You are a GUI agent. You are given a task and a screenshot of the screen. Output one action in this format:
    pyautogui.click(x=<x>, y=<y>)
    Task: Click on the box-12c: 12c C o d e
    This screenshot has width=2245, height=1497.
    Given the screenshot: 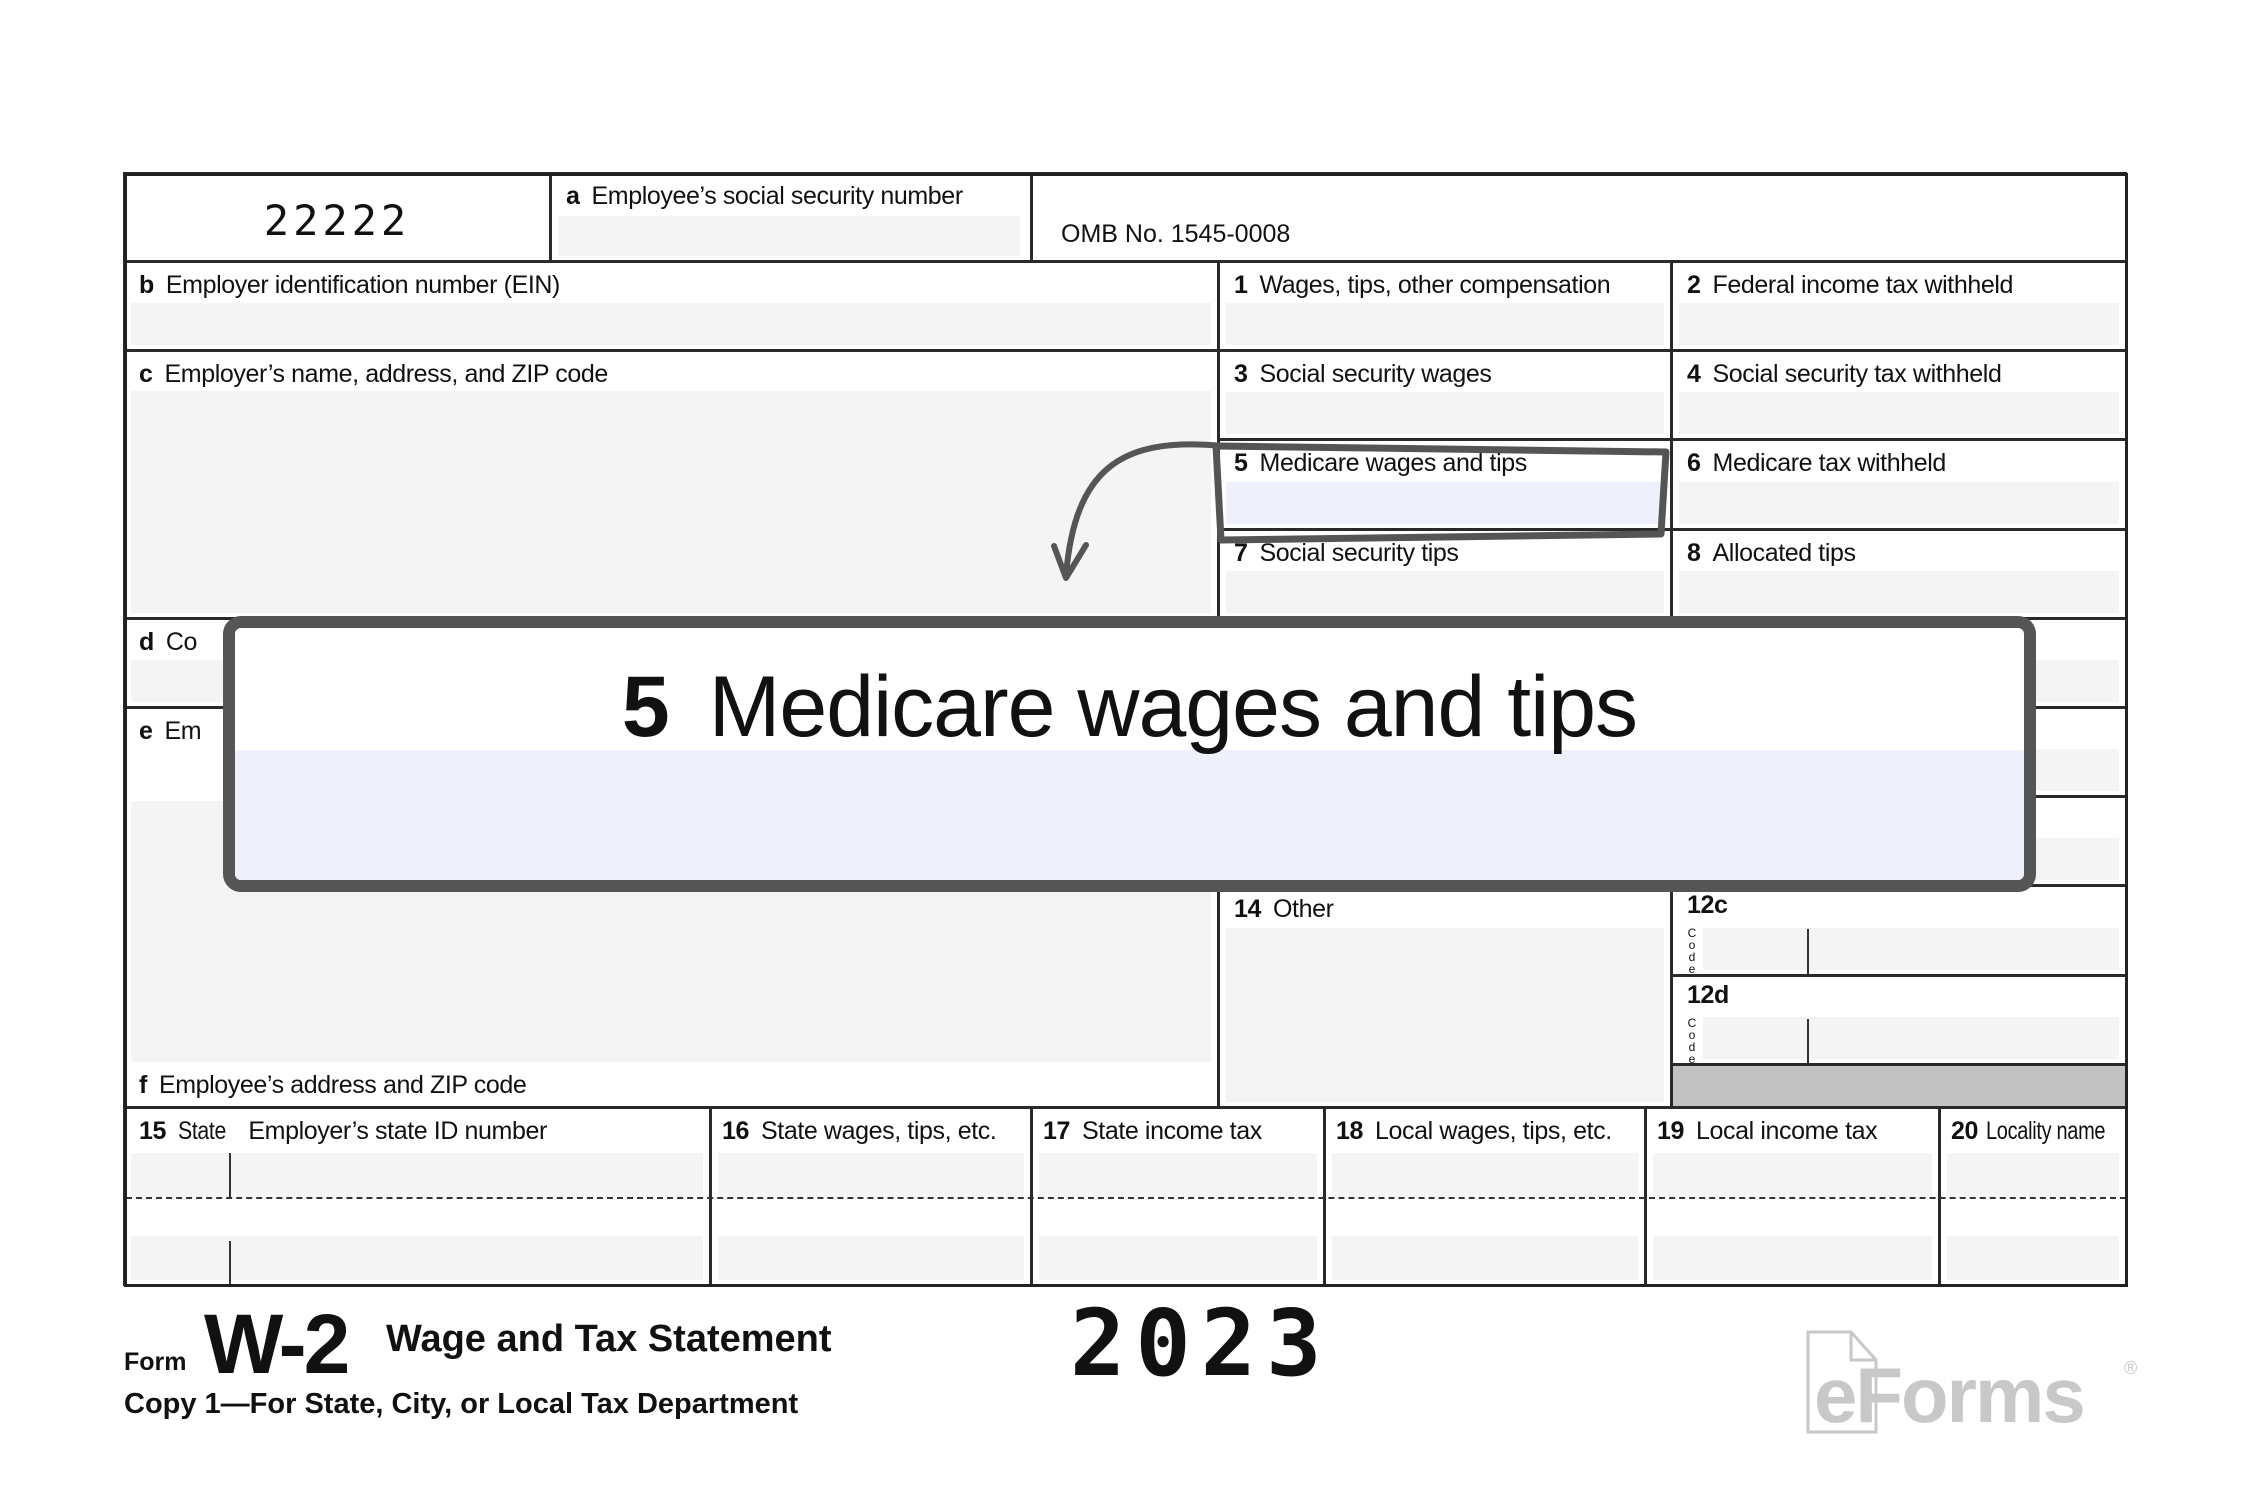 What is the action you would take?
    pyautogui.click(x=1899, y=930)
    